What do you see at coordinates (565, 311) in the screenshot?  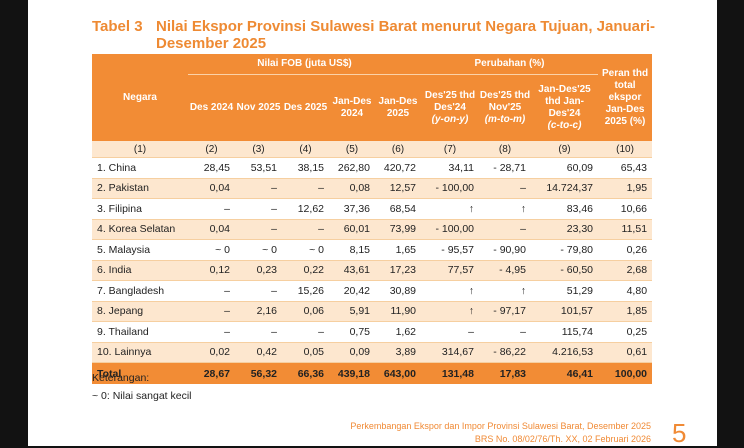 I see `table-cell: 101,57` at bounding box center [565, 311].